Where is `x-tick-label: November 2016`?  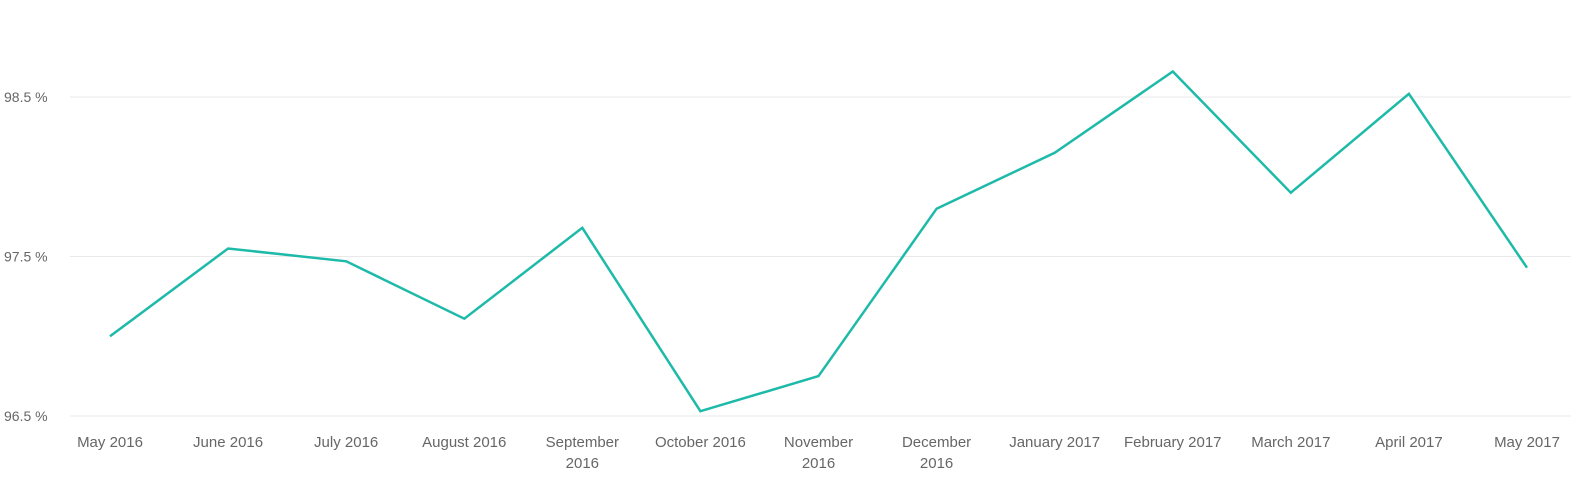 x-tick-label: November 2016 is located at coordinates (818, 453).